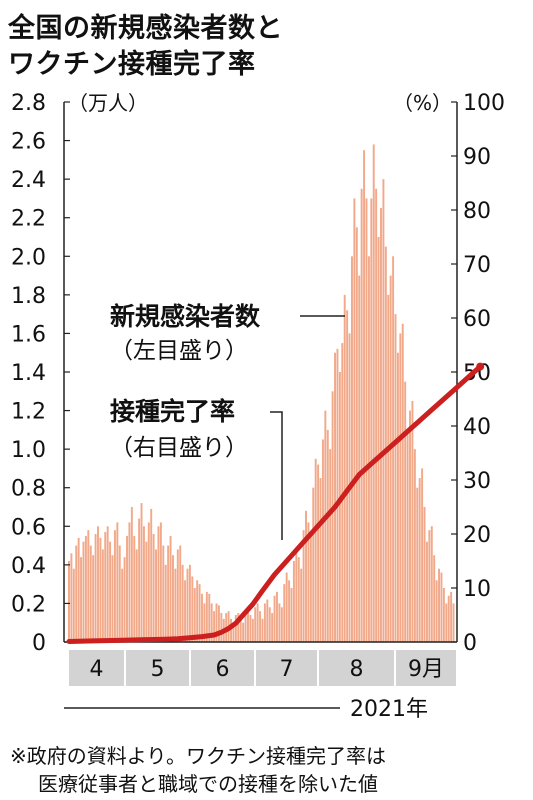  Describe the element at coordinates (480, 366) in the screenshot. I see `vaccine-line-endpoint` at that location.